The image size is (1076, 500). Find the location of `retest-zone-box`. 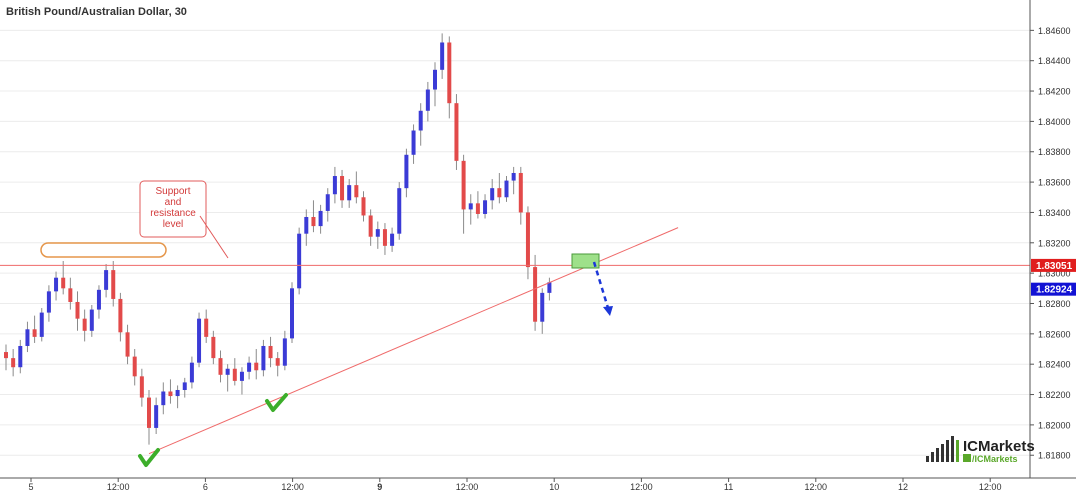

retest-zone-box is located at coordinates (585, 261).